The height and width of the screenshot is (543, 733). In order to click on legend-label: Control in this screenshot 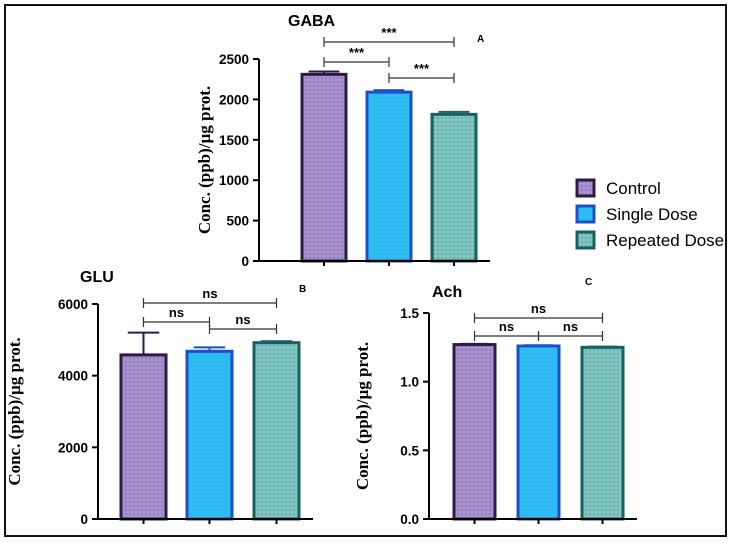, I will do `click(633, 188)`.